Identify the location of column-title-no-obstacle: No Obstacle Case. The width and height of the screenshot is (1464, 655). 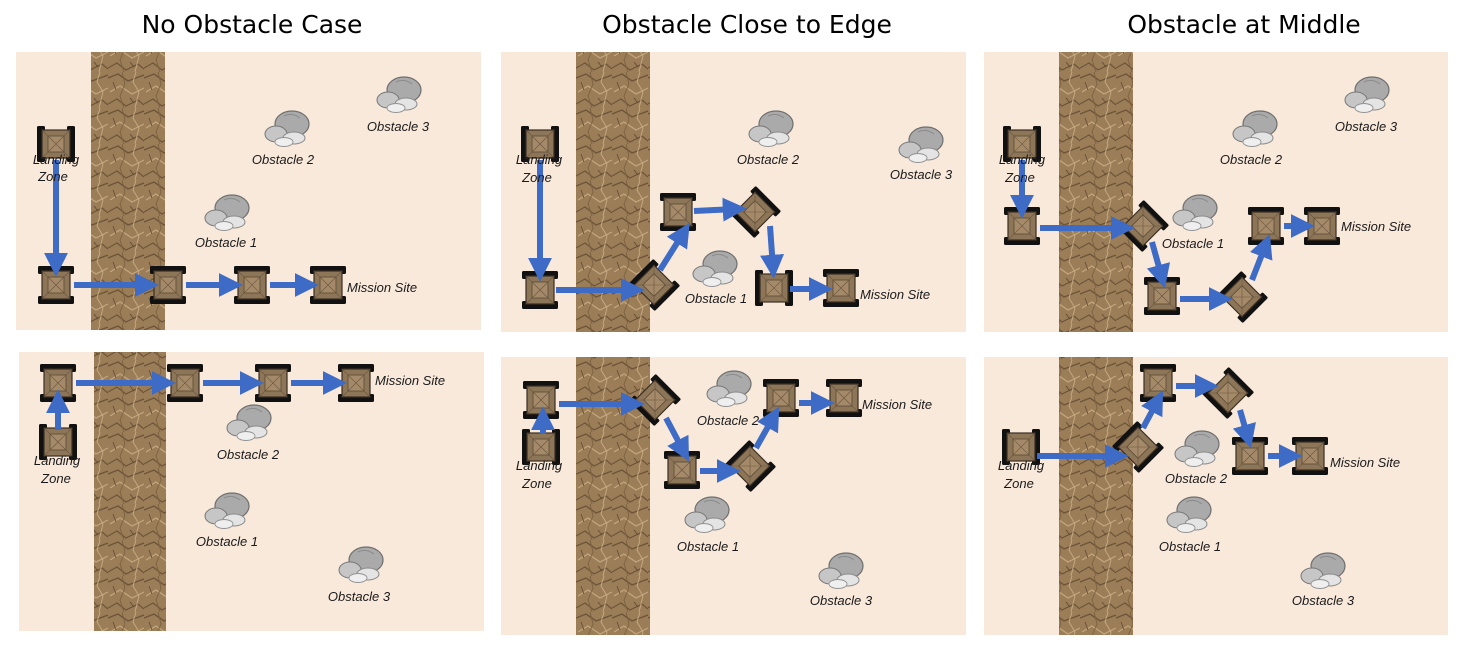
(252, 24).